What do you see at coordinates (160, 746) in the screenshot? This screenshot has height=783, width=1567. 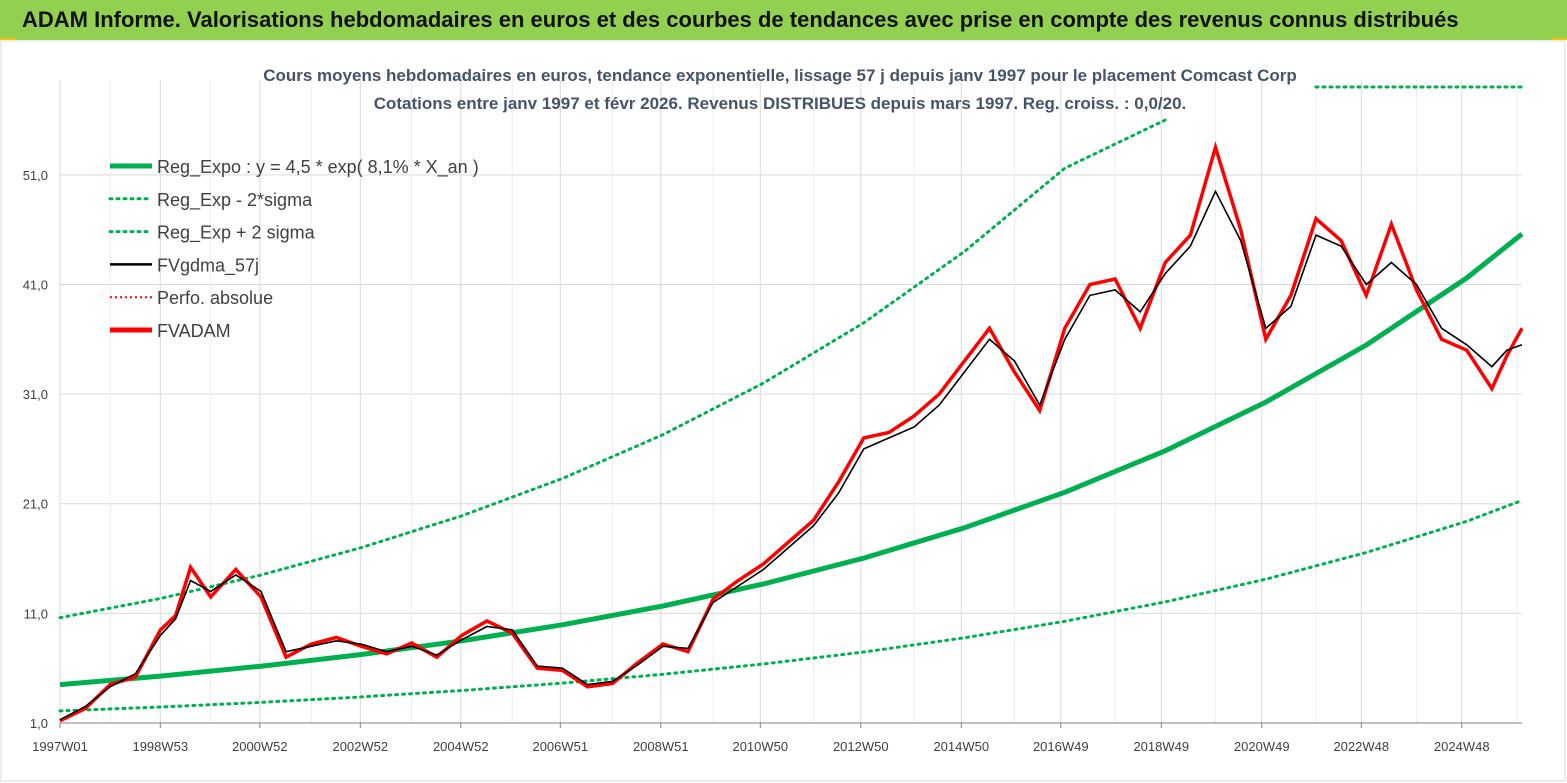 I see `x-tick-label: 1998W53` at bounding box center [160, 746].